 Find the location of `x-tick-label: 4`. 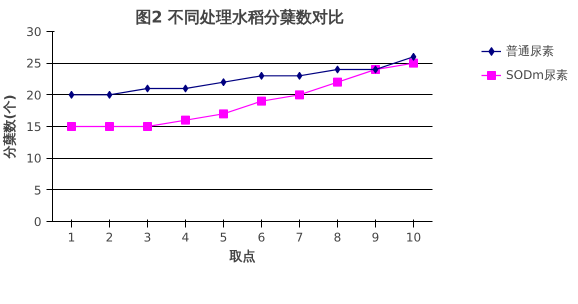

x-tick-label: 4 is located at coordinates (186, 237).